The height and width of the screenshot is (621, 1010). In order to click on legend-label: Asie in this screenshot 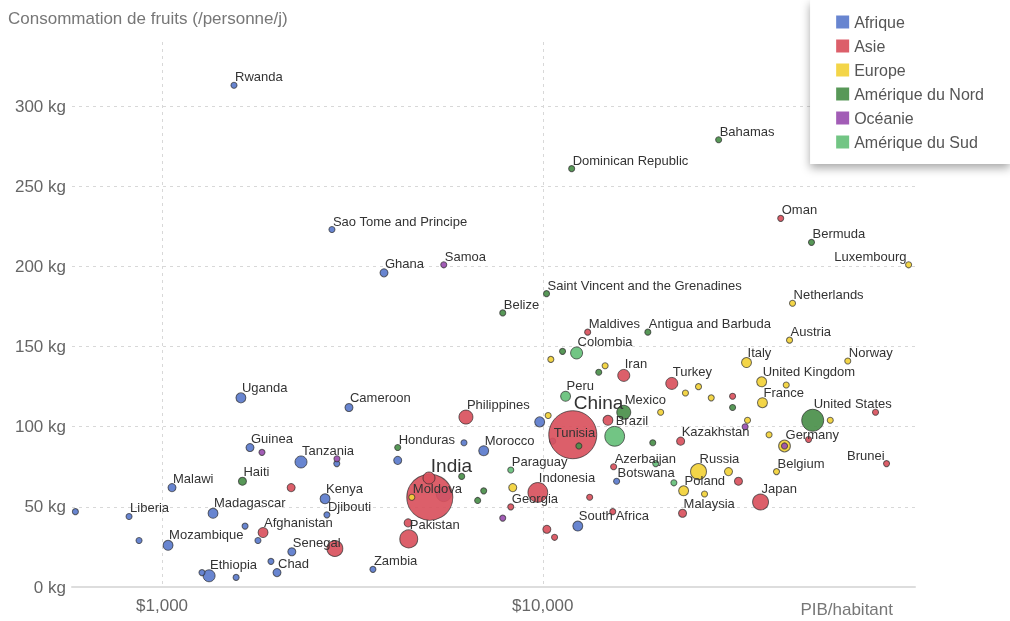, I will do `click(870, 46)`.